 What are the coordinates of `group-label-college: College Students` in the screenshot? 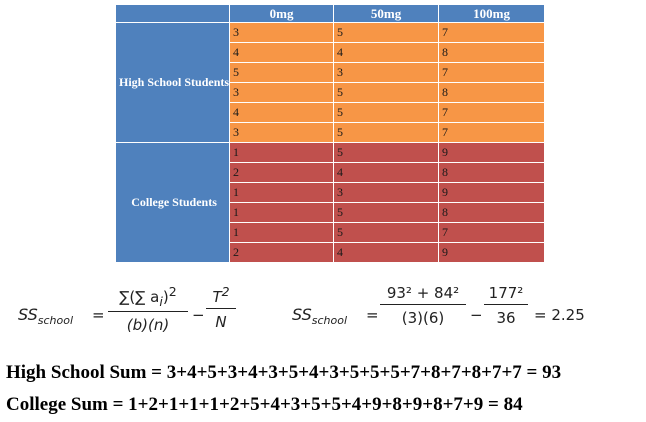 It's located at (172, 202).